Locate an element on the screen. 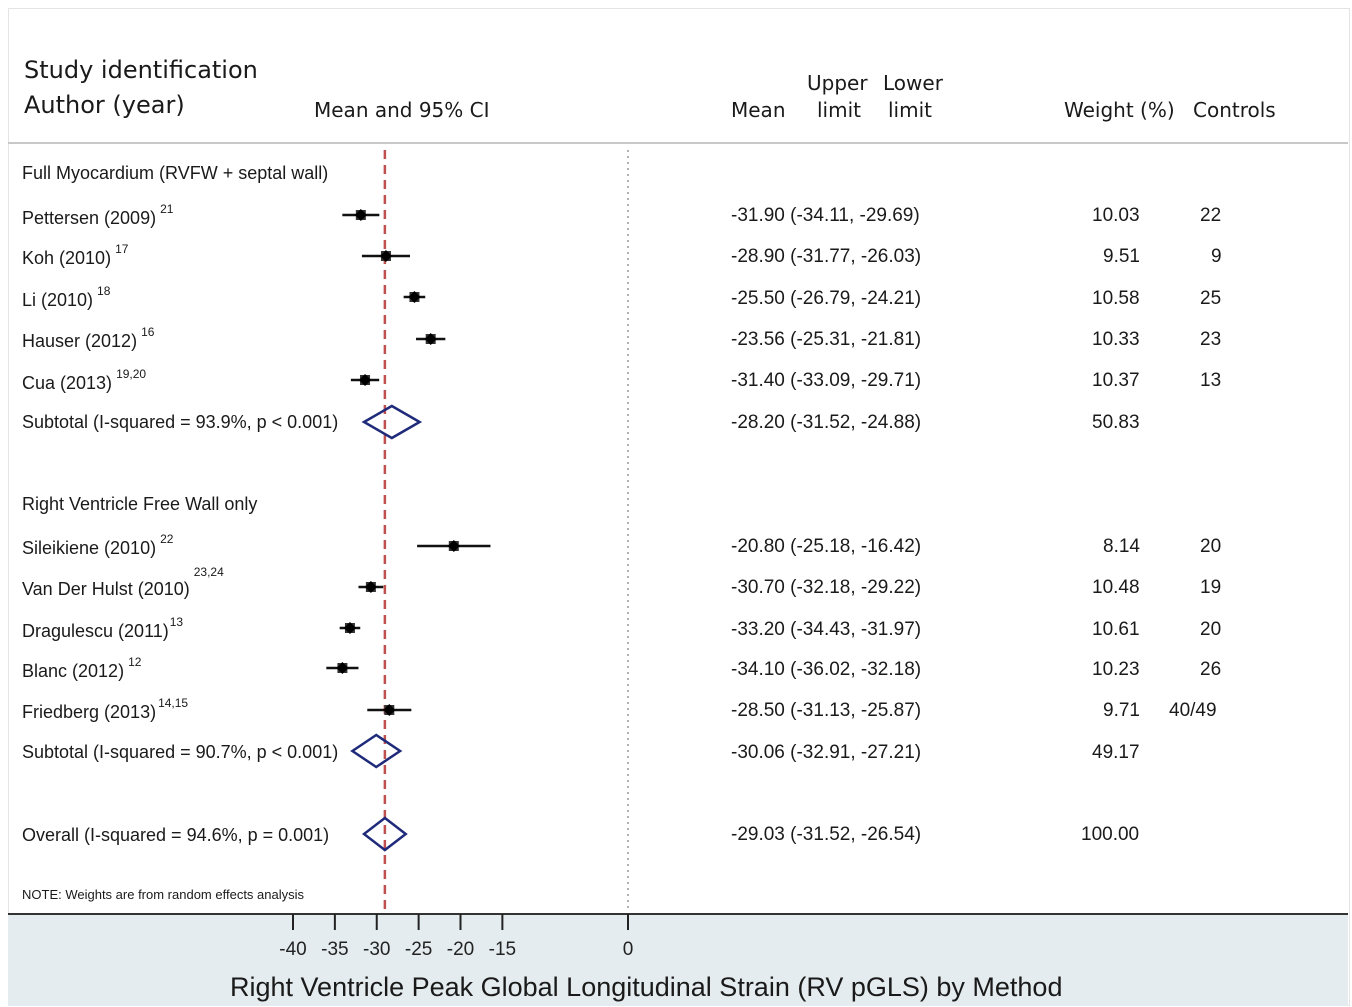  subtotal-weight: 50.83 is located at coordinates (1116, 422).